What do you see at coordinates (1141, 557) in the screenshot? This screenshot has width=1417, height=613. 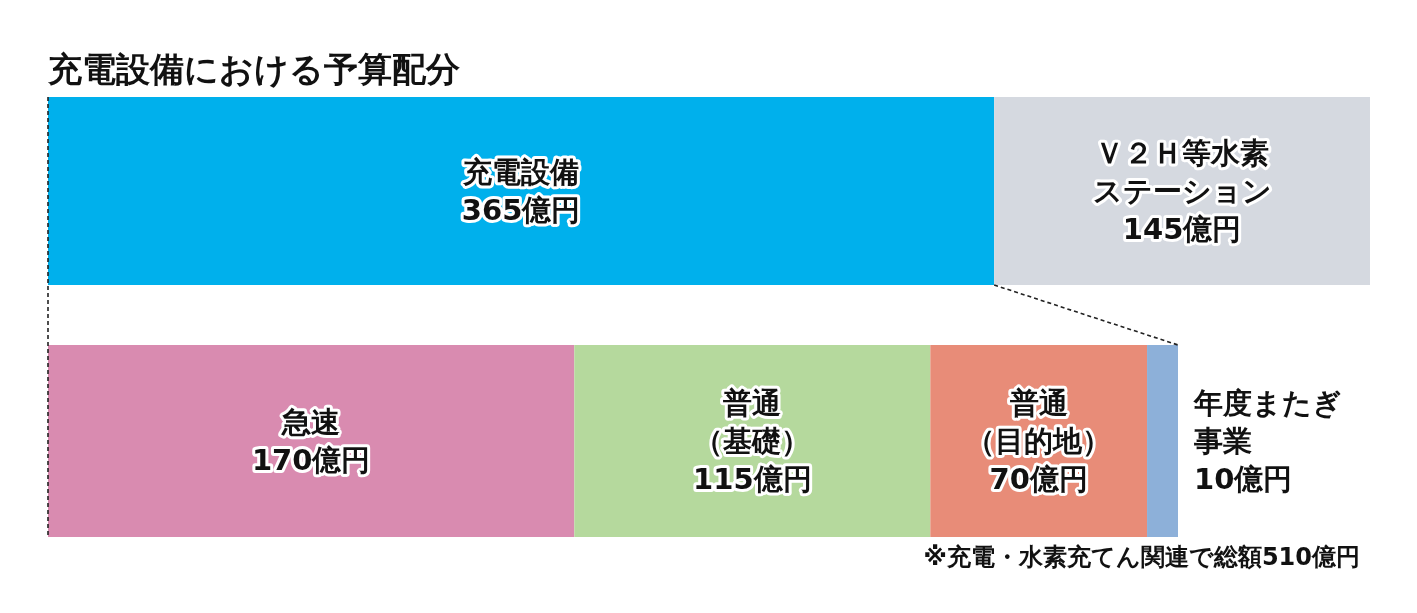 I see `text: ※充電・水素充てん関連で総額510億円` at bounding box center [1141, 557].